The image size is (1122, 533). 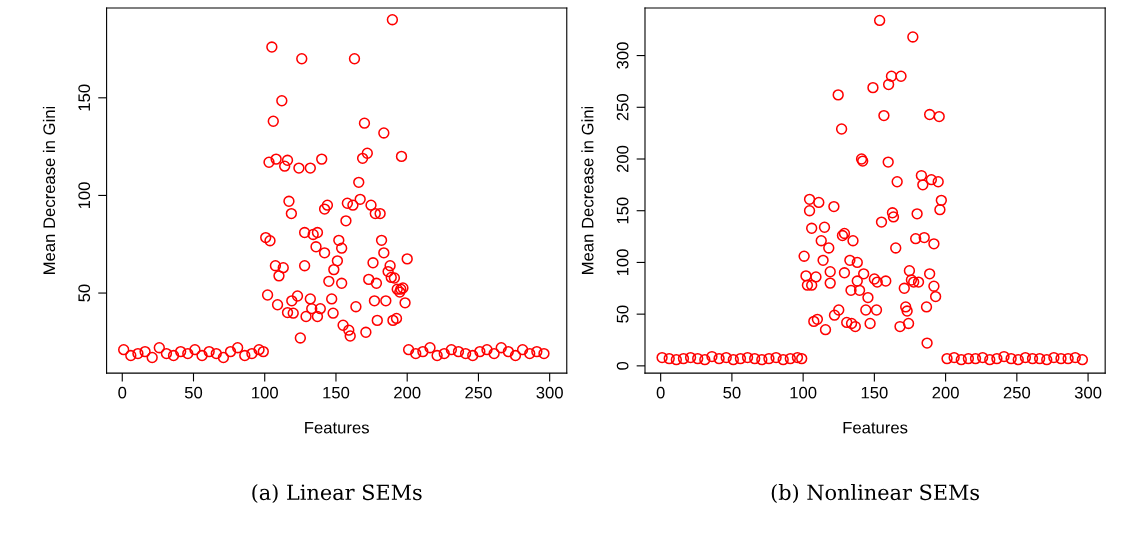 What do you see at coordinates (622, 365) in the screenshot?
I see `y-tick-label: 0` at bounding box center [622, 365].